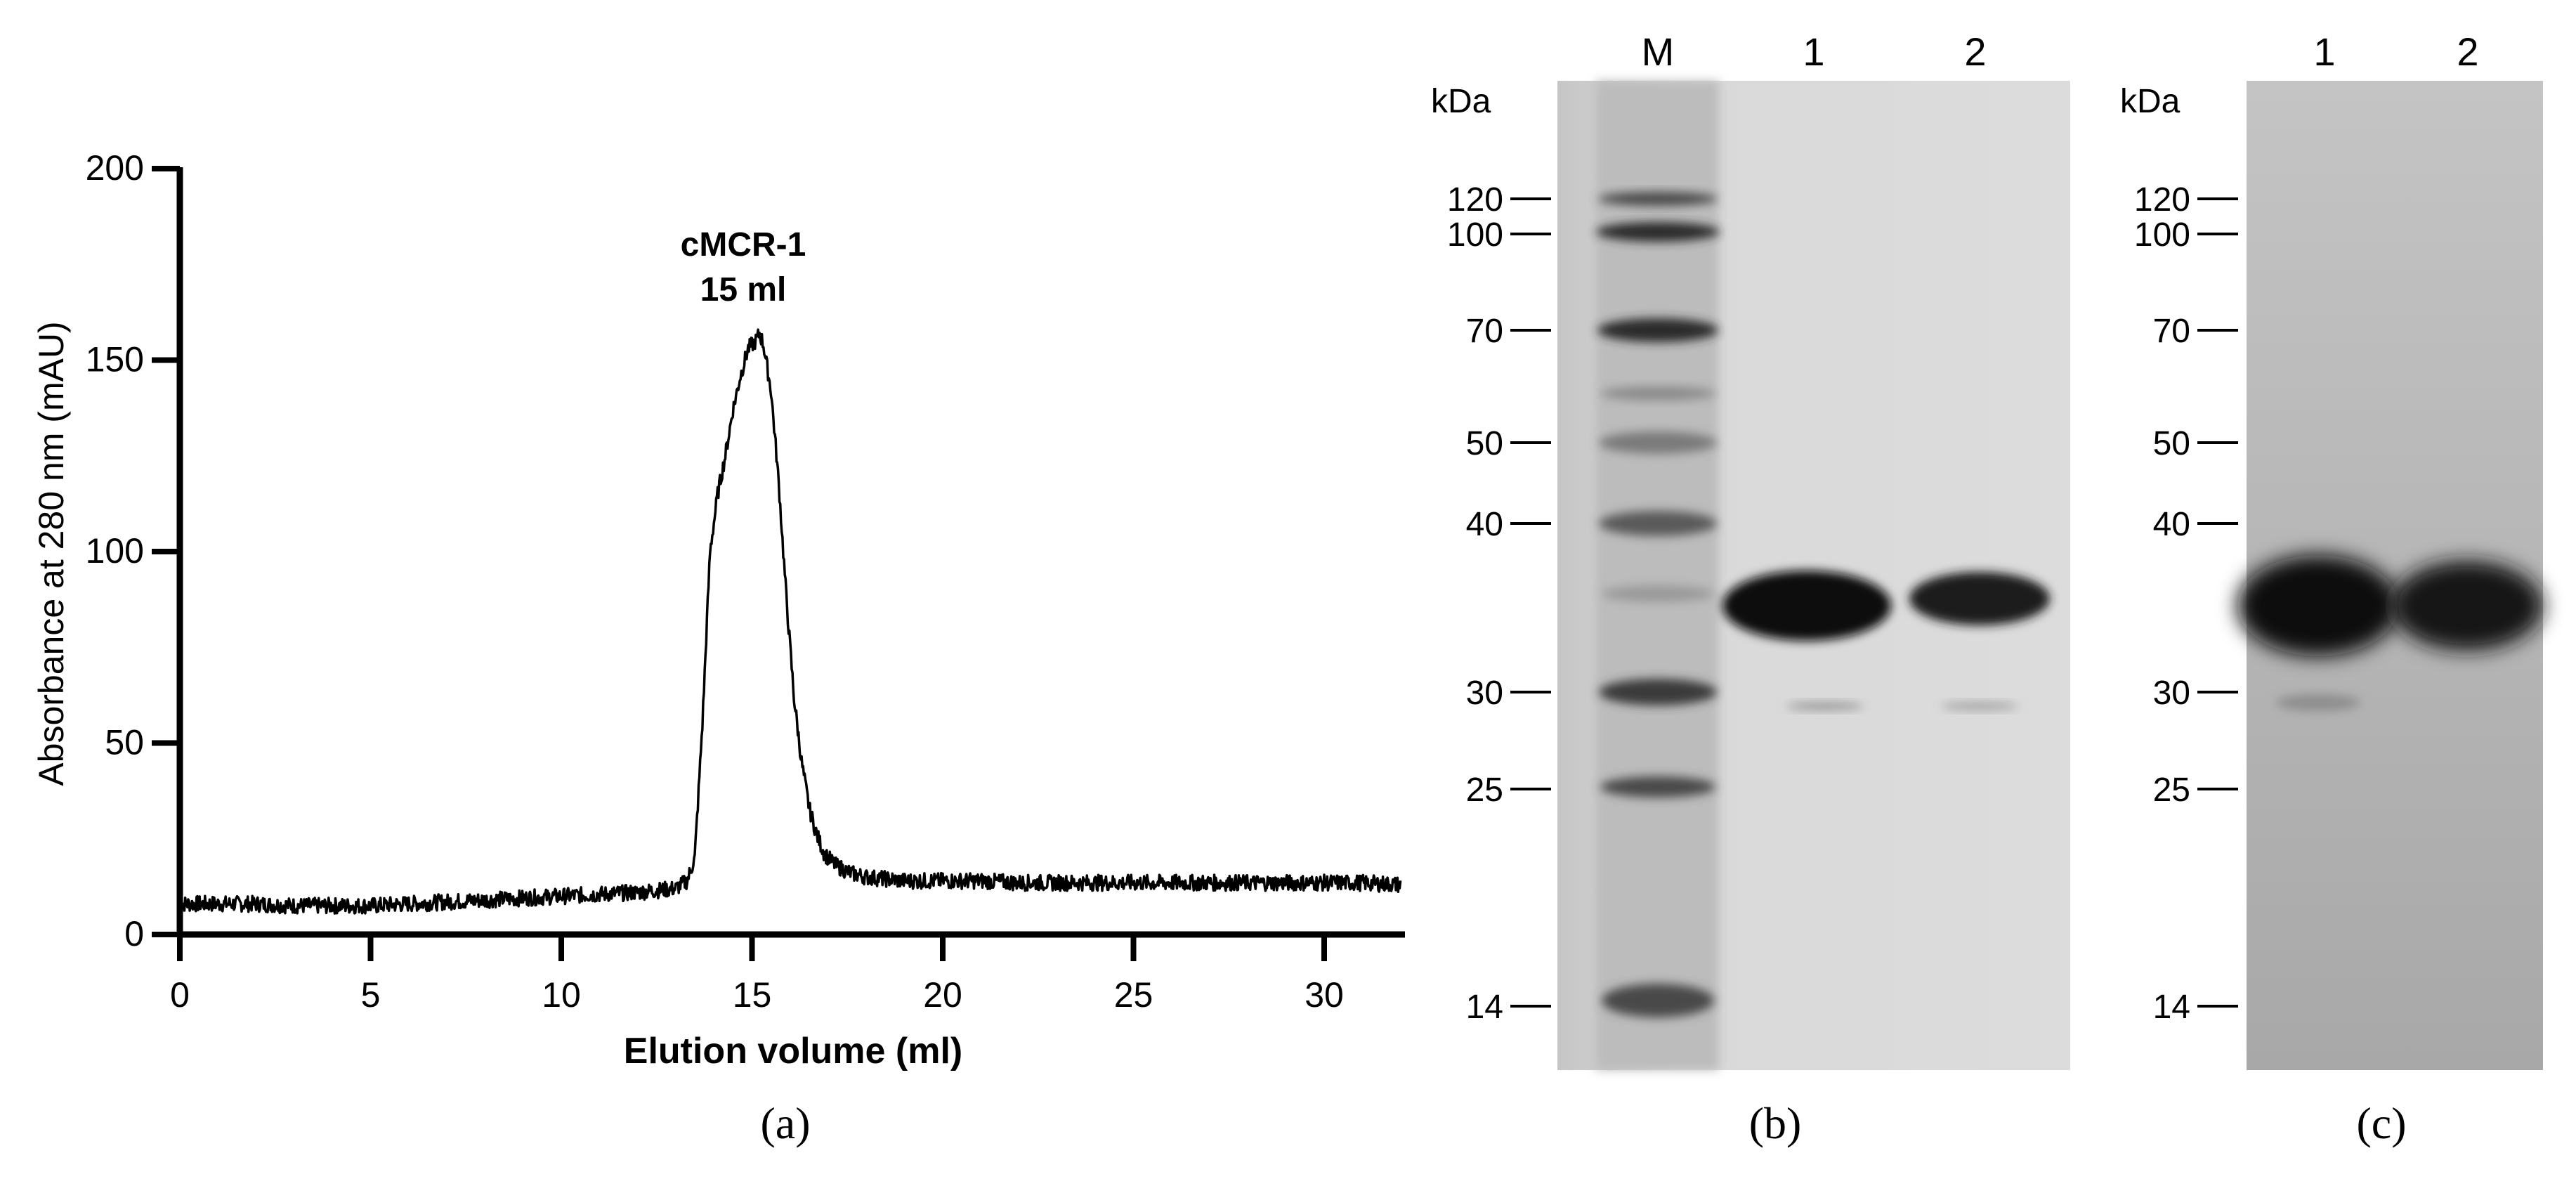 The height and width of the screenshot is (1179, 2576). What do you see at coordinates (115, 168) in the screenshot?
I see `y-tick-label: 200` at bounding box center [115, 168].